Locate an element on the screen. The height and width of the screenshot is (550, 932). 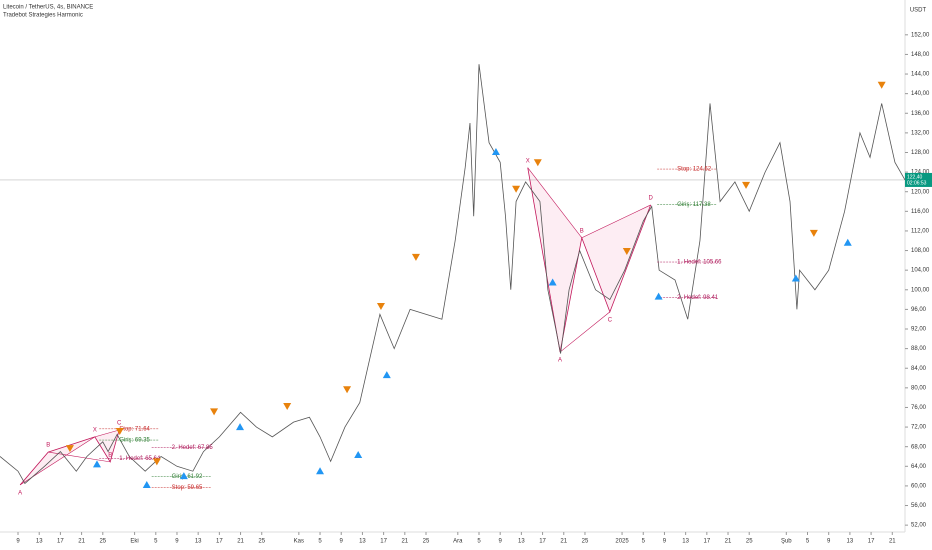
y-tick-label: 140,00 is located at coordinates (920, 94).